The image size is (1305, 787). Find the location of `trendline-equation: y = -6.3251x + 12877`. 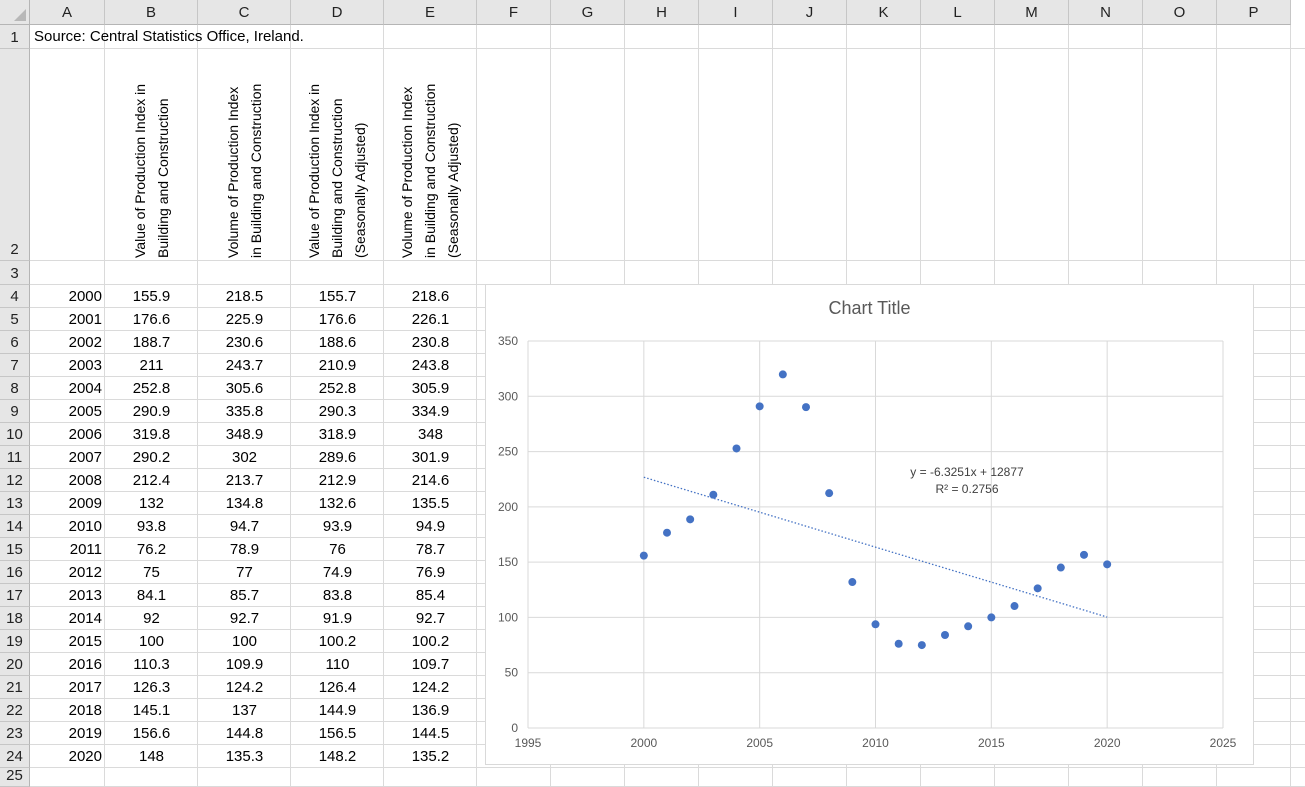

trendline-equation: y = -6.3251x + 12877 is located at coordinates (967, 472).